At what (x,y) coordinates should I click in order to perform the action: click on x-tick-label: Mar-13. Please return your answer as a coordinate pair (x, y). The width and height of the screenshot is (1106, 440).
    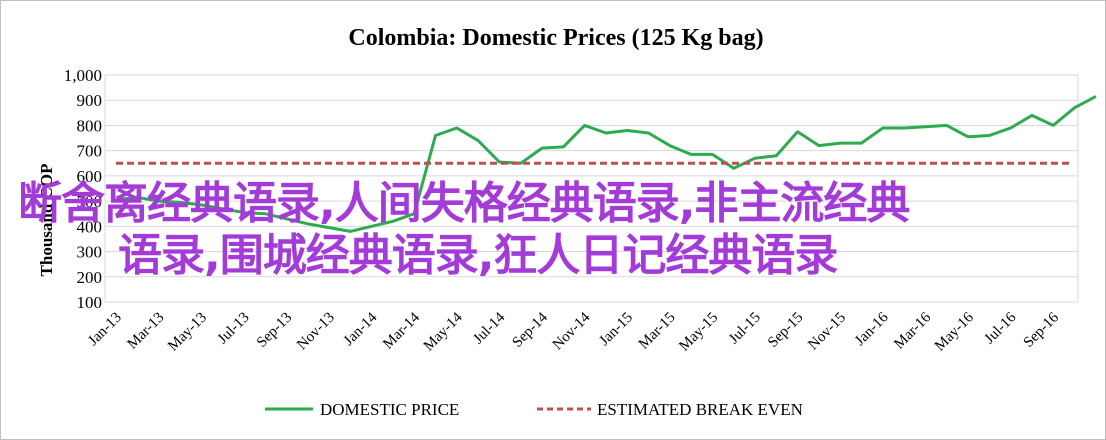
    Looking at the image, I should click on (146, 331).